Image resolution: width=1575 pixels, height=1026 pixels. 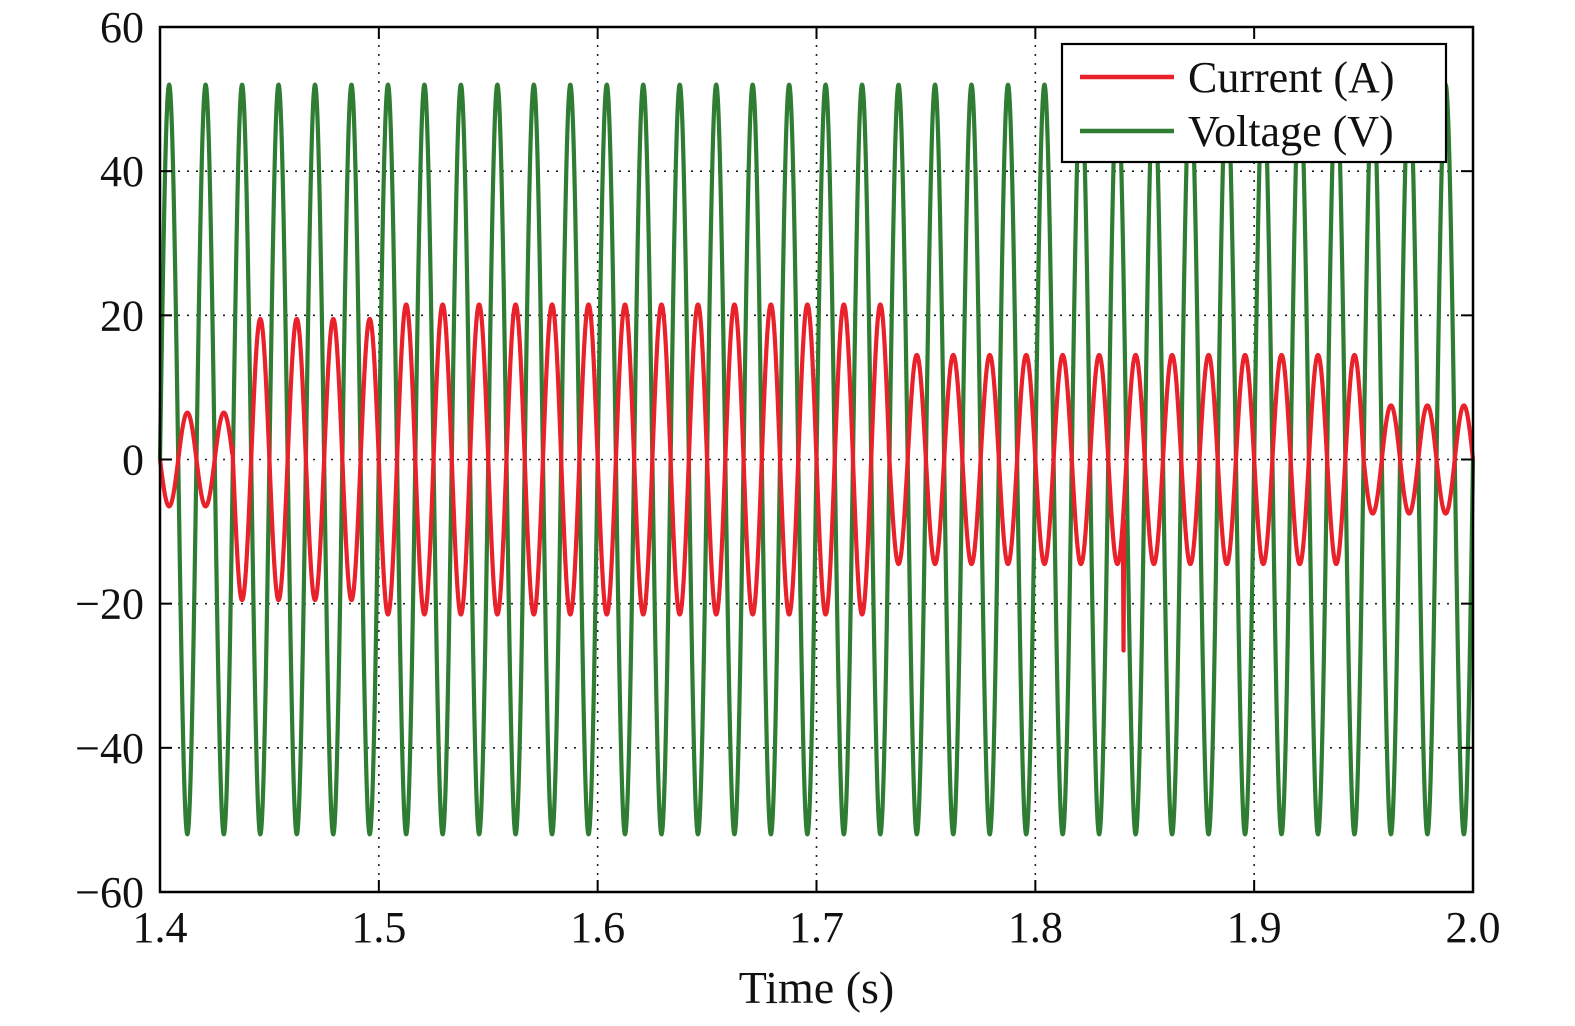 I want to click on y-tick-label: 40, so click(x=122, y=171).